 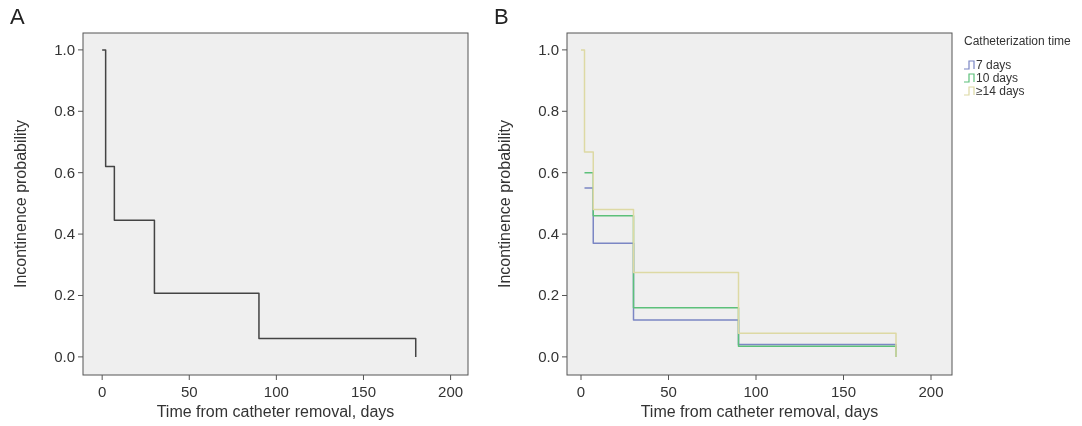 I want to click on legend-label: 10 days, so click(x=997, y=78).